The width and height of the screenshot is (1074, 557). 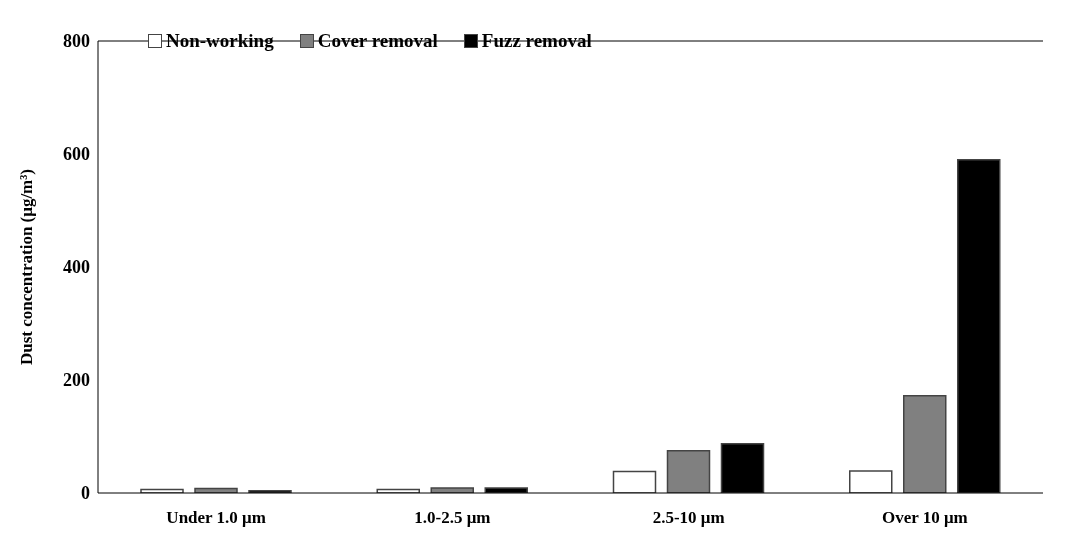 I want to click on legend-label: Non-working, so click(x=220, y=41).